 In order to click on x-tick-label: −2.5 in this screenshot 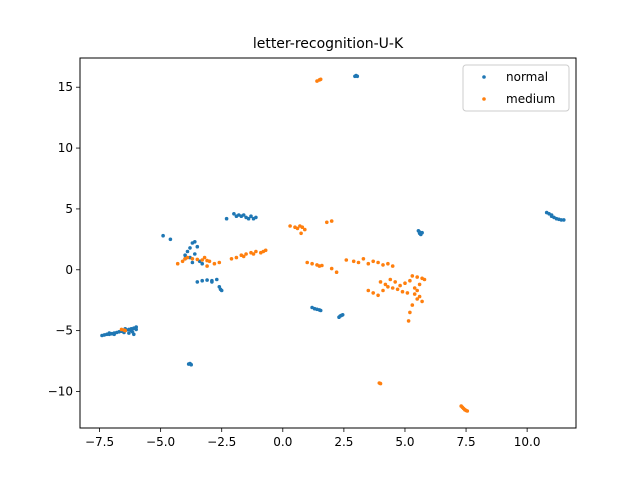, I will do `click(221, 442)`.